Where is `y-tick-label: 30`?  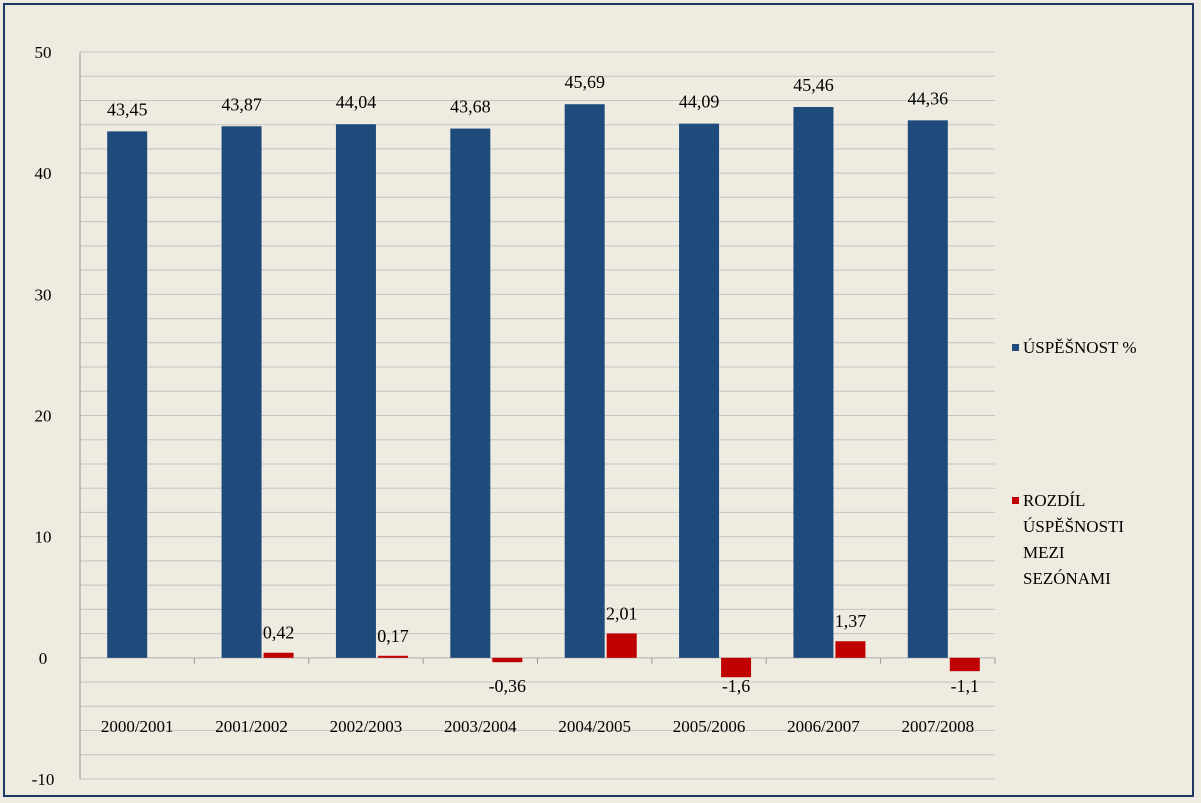
y-tick-label: 30 is located at coordinates (43, 294).